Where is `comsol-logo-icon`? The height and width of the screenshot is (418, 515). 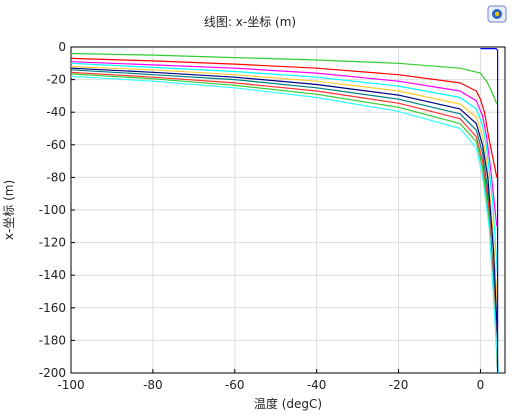
comsol-logo-icon is located at coordinates (497, 14).